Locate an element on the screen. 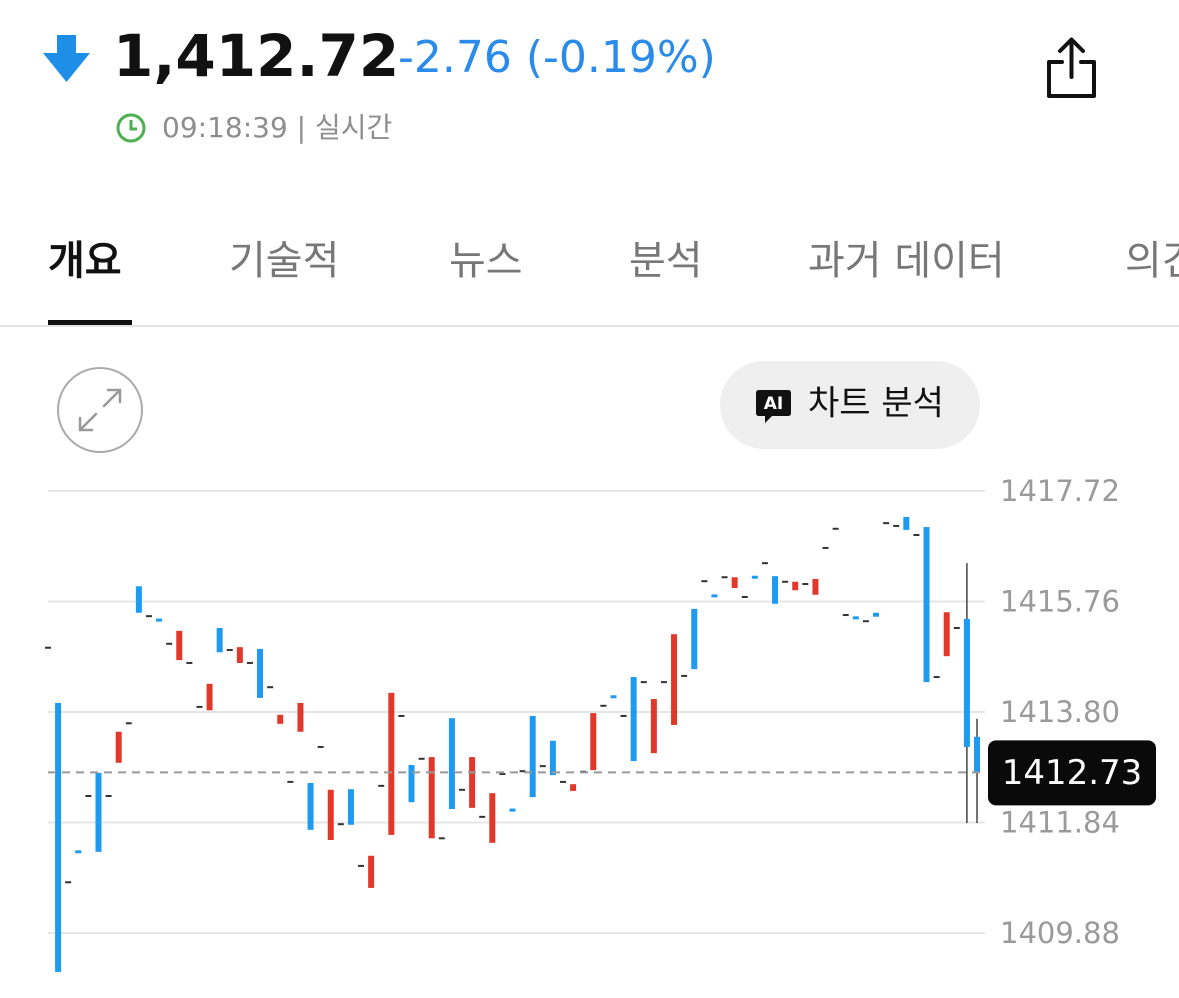 The width and height of the screenshot is (1179, 998). ai-badge: AI is located at coordinates (773, 404).